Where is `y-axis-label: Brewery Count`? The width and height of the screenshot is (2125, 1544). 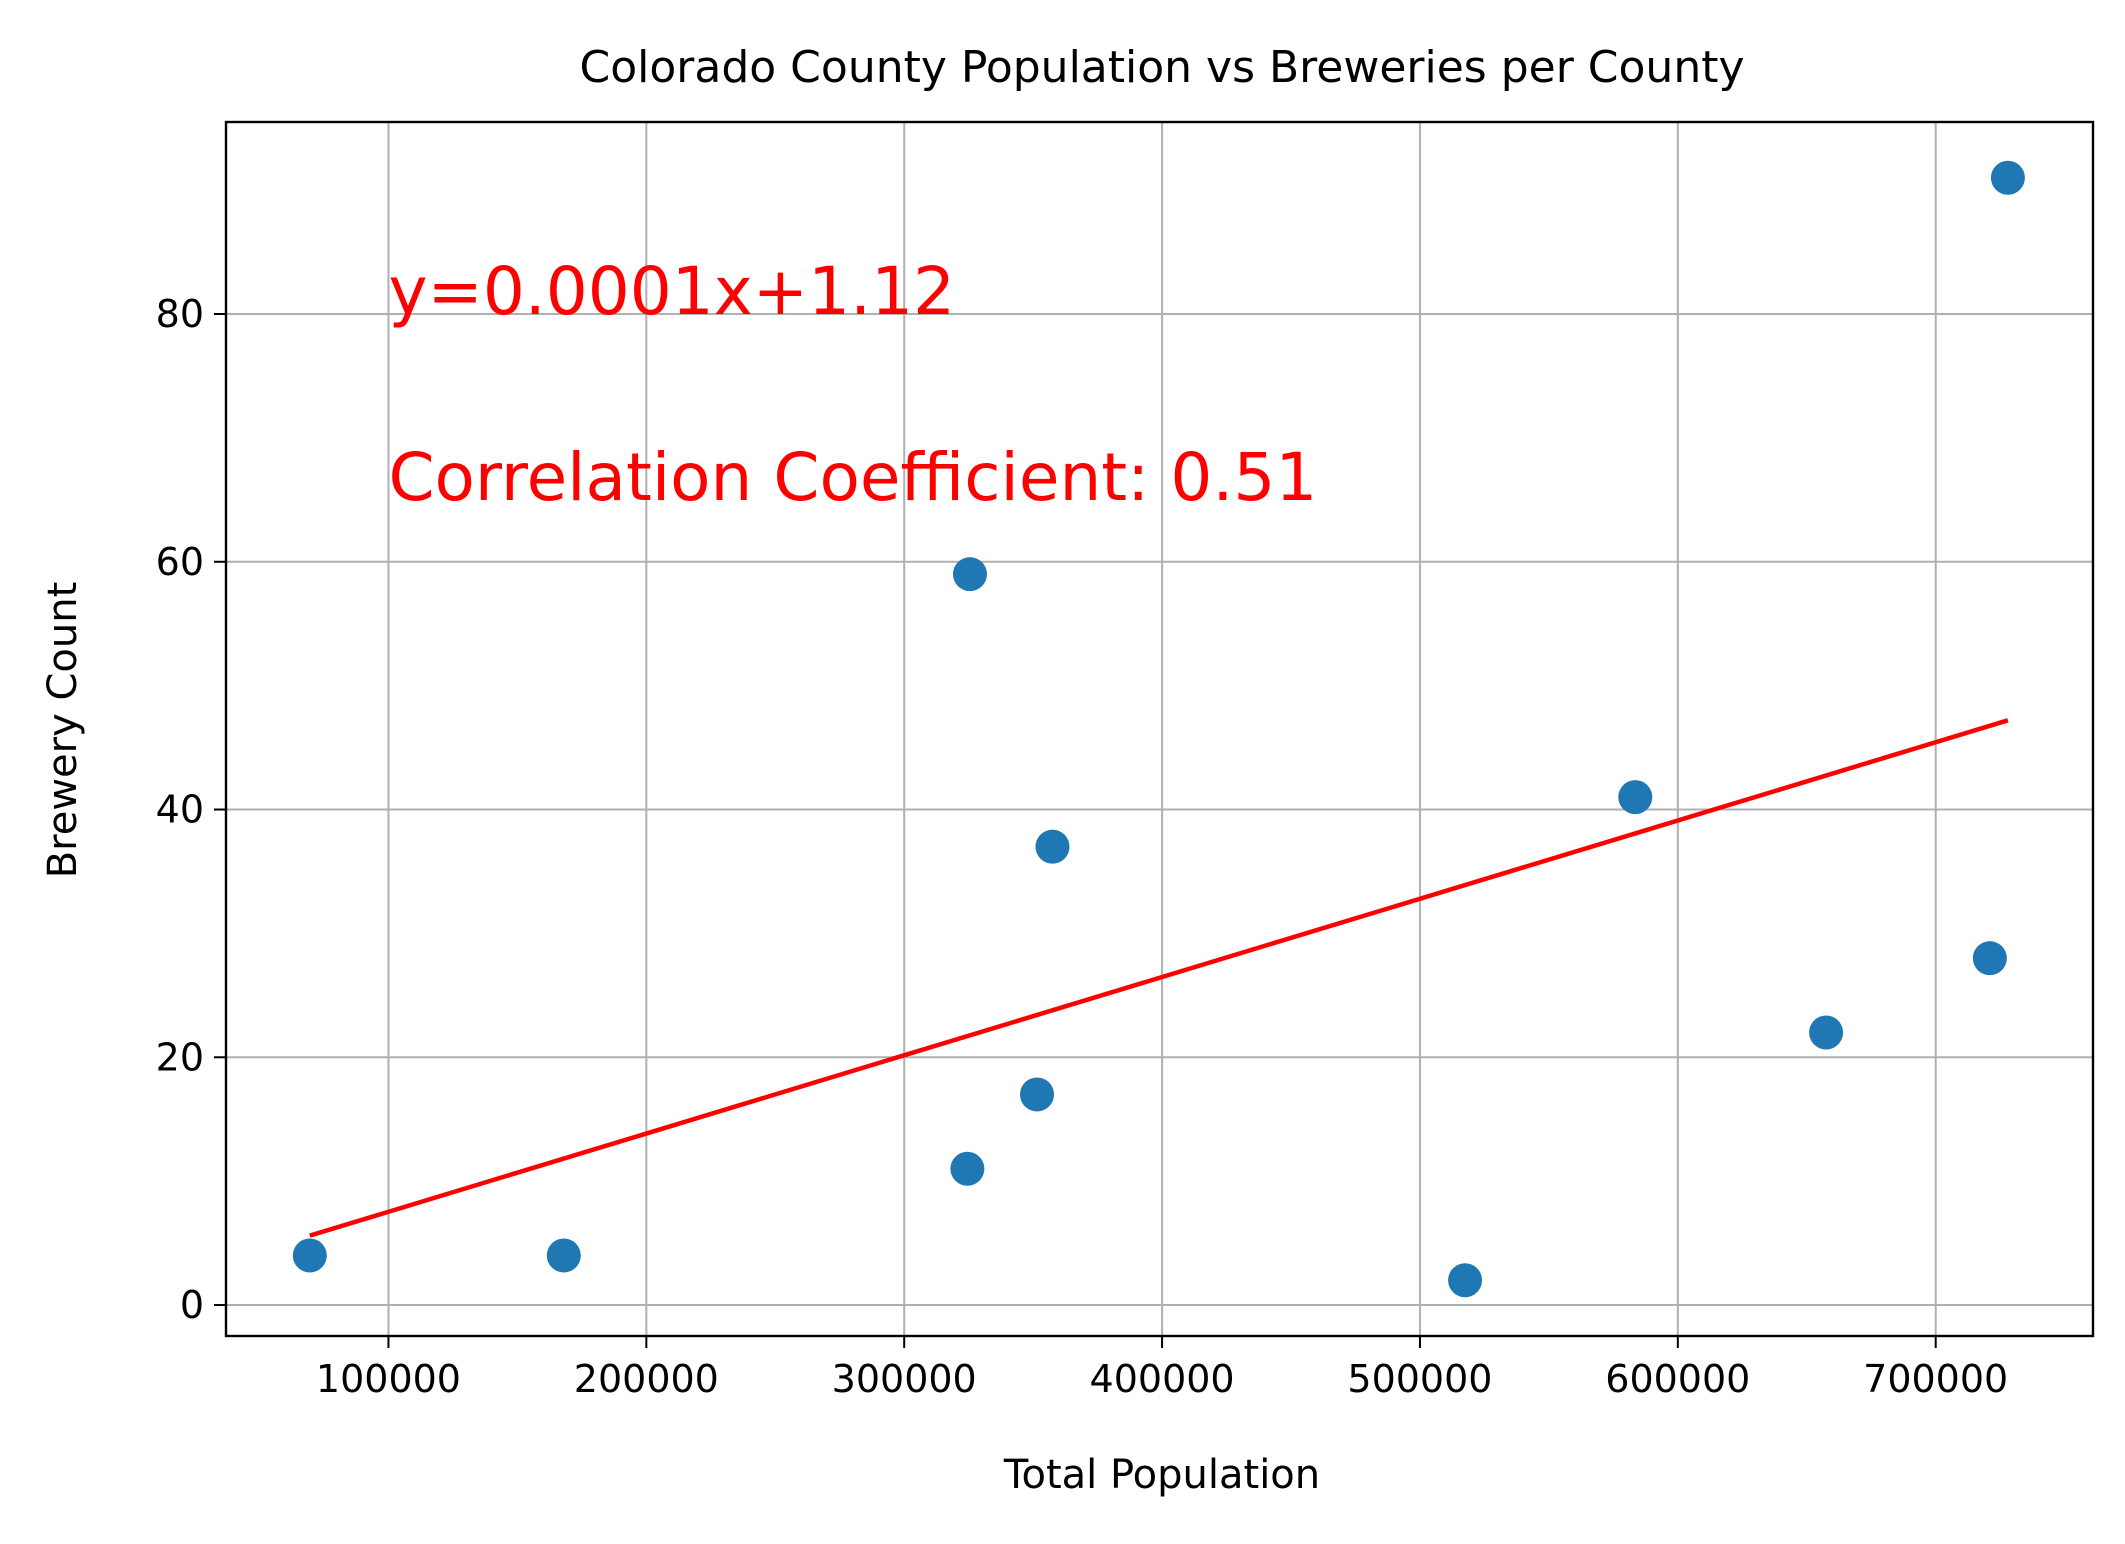
y-axis-label: Brewery Count is located at coordinates (63, 730).